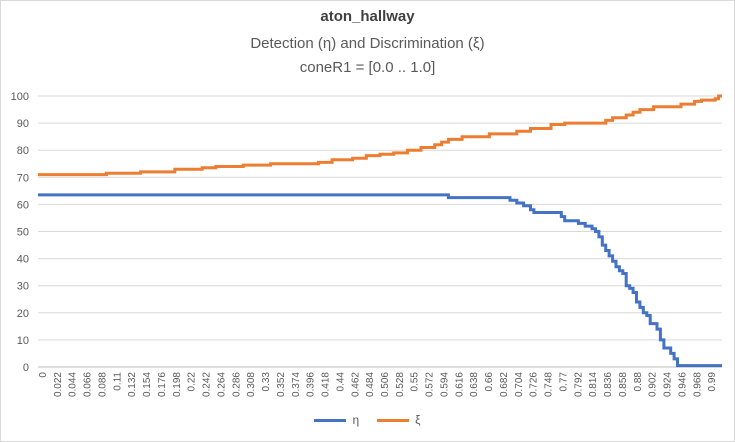 The image size is (735, 442). What do you see at coordinates (23, 205) in the screenshot?
I see `y-tick-label: 60` at bounding box center [23, 205].